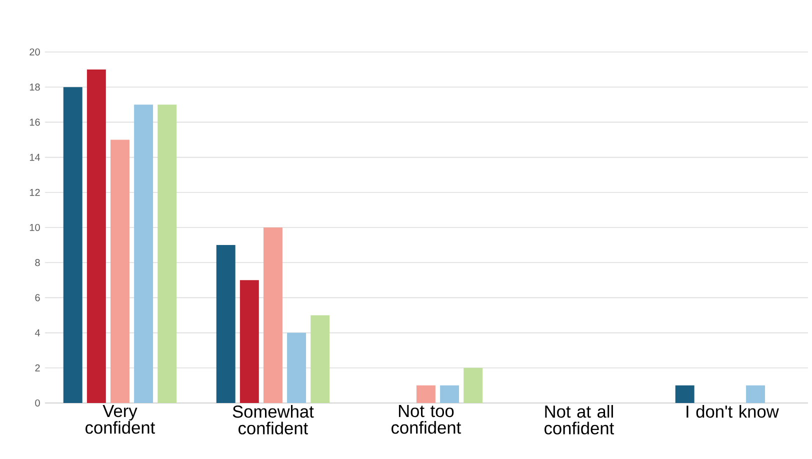  What do you see at coordinates (121, 419) in the screenshot?
I see `x-tick-label: Very confident` at bounding box center [121, 419].